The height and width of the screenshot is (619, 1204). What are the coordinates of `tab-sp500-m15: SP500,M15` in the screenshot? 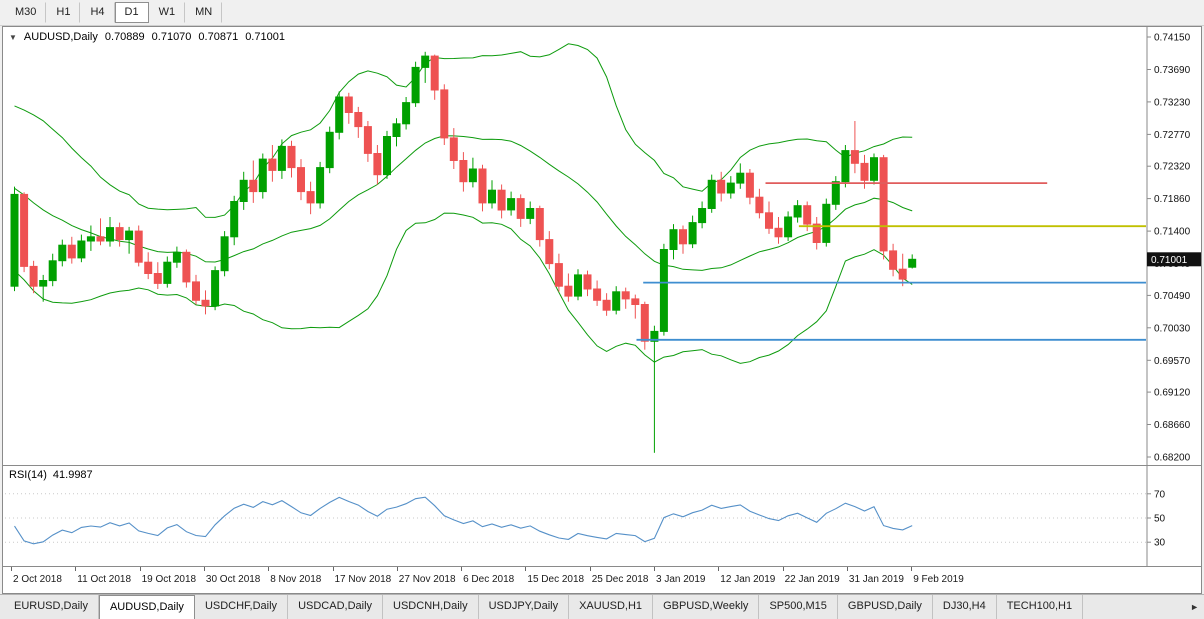 It's located at (798, 607).